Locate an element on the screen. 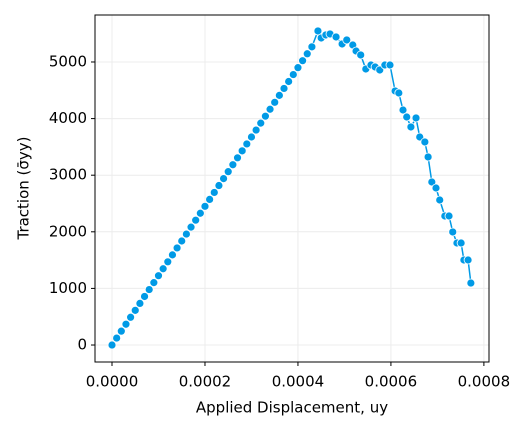  y-tick-label: 1000 is located at coordinates (68, 288).